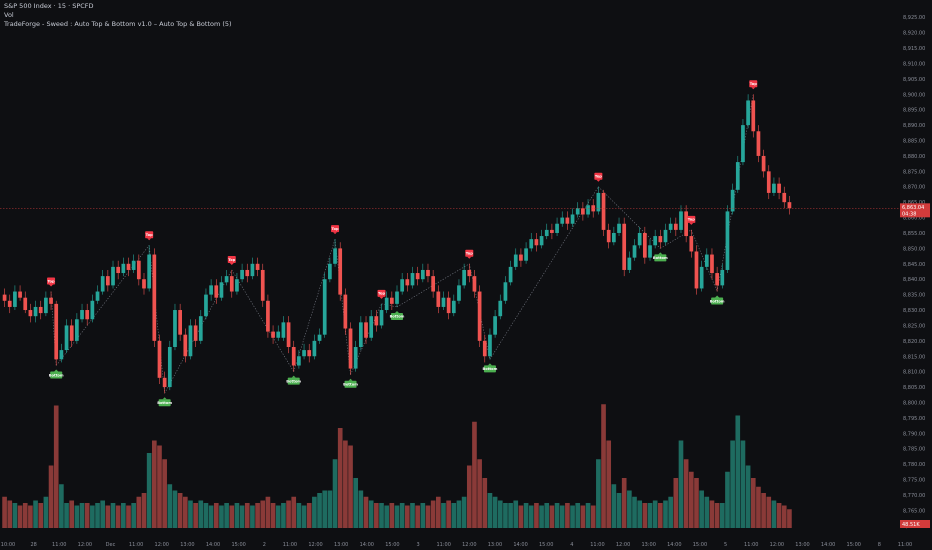  What do you see at coordinates (9, 15) in the screenshot?
I see `volume-indicator-label: Vol` at bounding box center [9, 15].